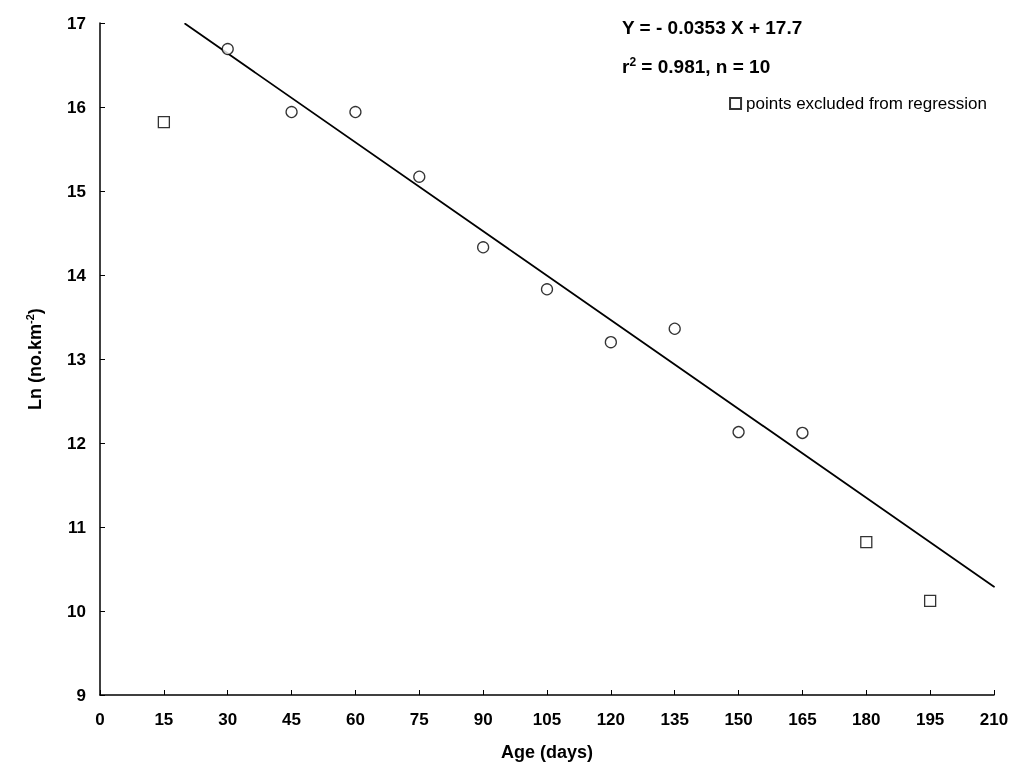  Describe the element at coordinates (76, 443) in the screenshot. I see `y-tick-label: 12` at that location.